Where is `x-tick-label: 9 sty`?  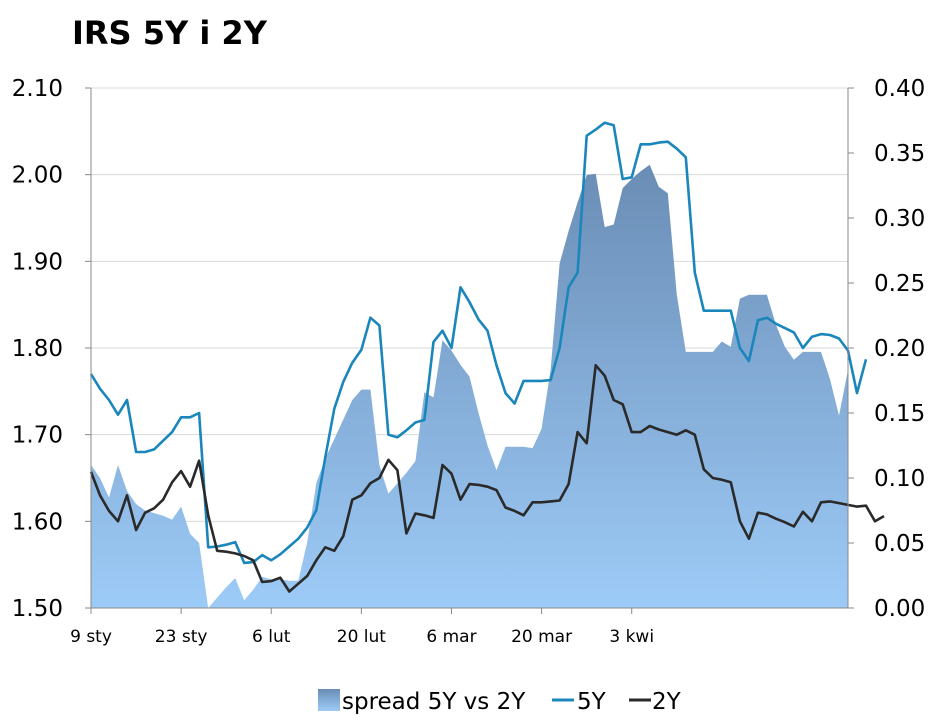
x-tick-label: 9 sty is located at coordinates (91, 637).